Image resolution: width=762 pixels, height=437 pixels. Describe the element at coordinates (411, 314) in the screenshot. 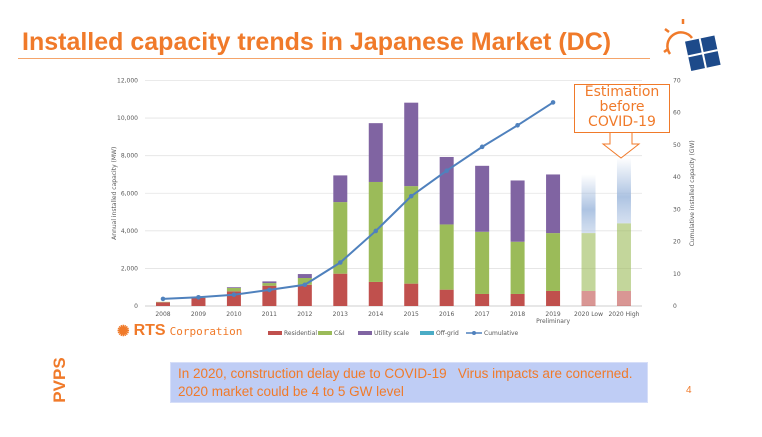

I see `x-tick-label: 2015` at that location.